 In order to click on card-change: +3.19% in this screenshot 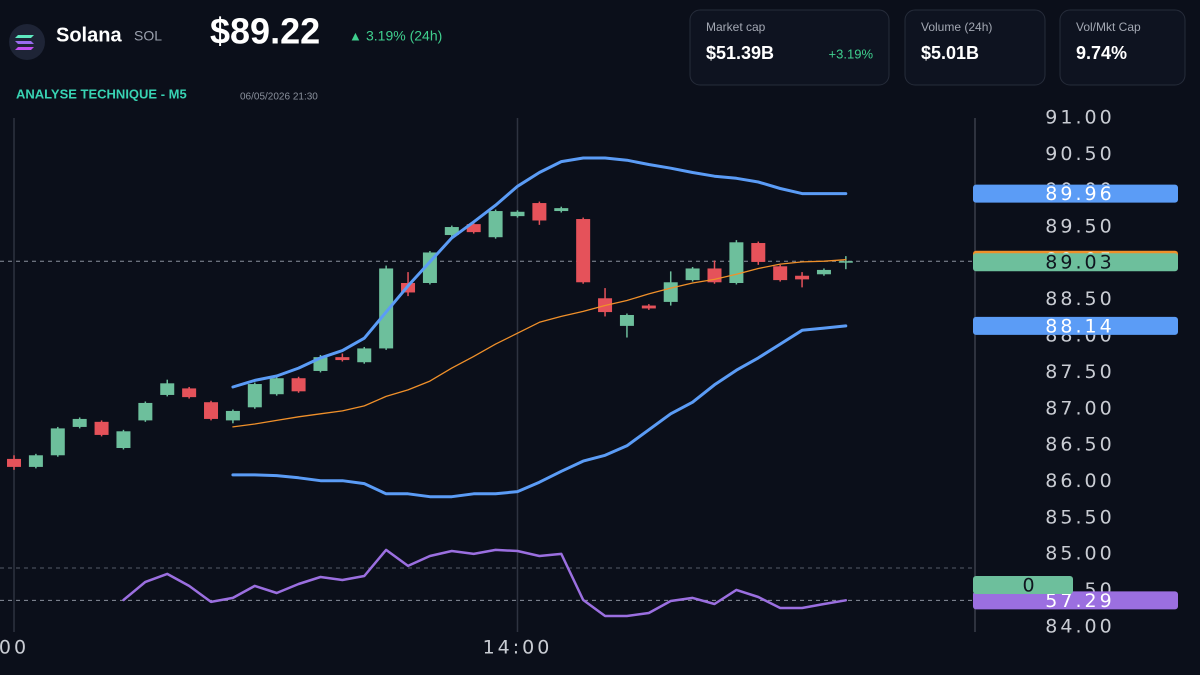, I will do `click(851, 53)`.